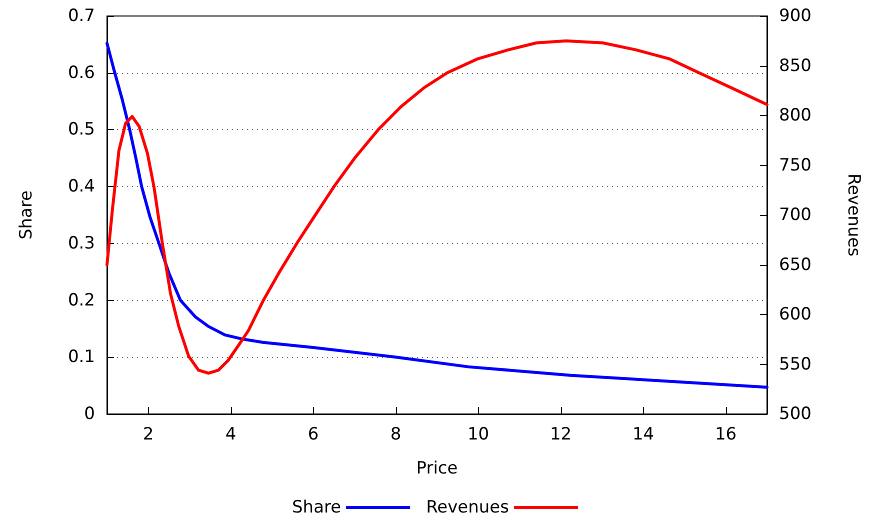 Image resolution: width=870 pixels, height=525 pixels. I want to click on x-tick-label: 14, so click(643, 434).